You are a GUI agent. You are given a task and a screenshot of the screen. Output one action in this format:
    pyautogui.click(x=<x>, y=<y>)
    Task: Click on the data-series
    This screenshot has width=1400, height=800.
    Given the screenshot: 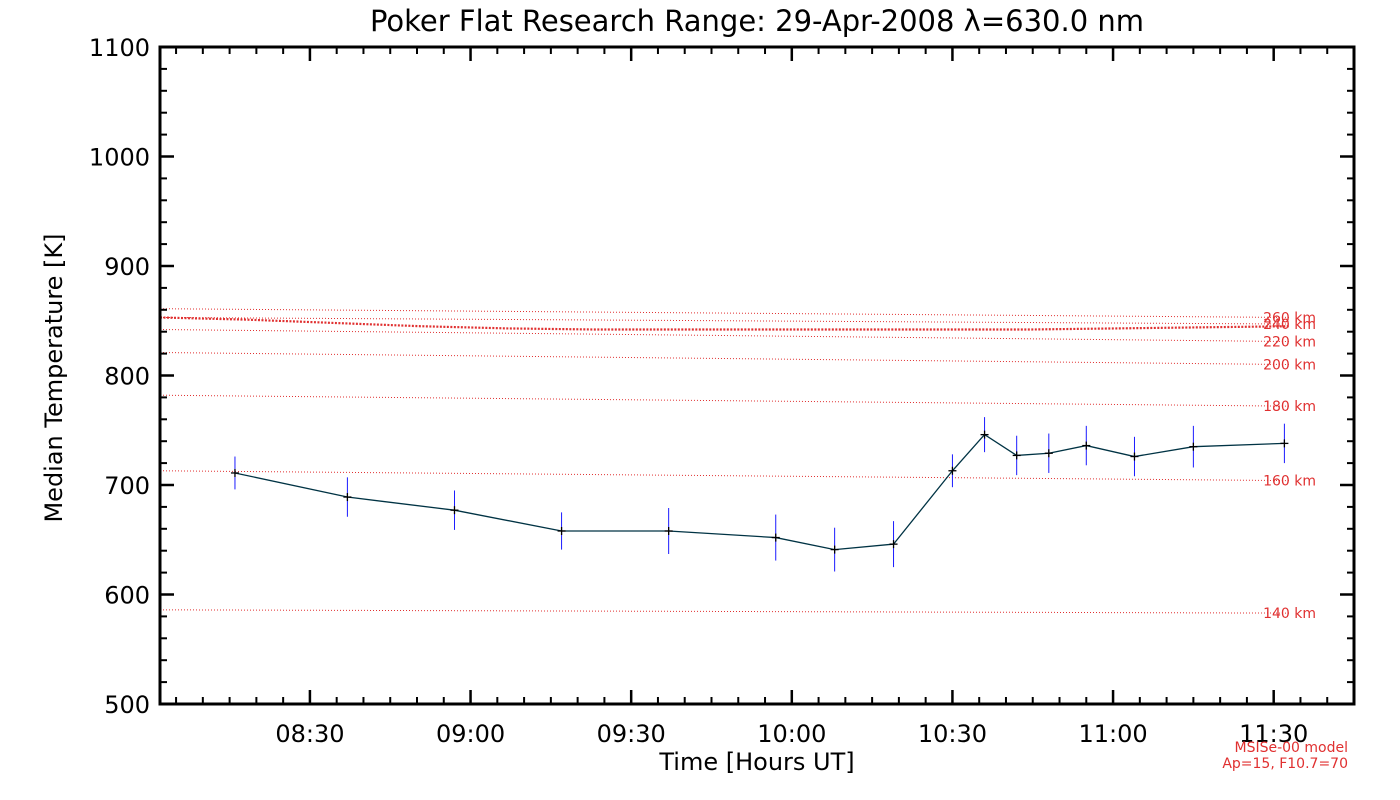 What is the action you would take?
    pyautogui.click(x=759, y=494)
    